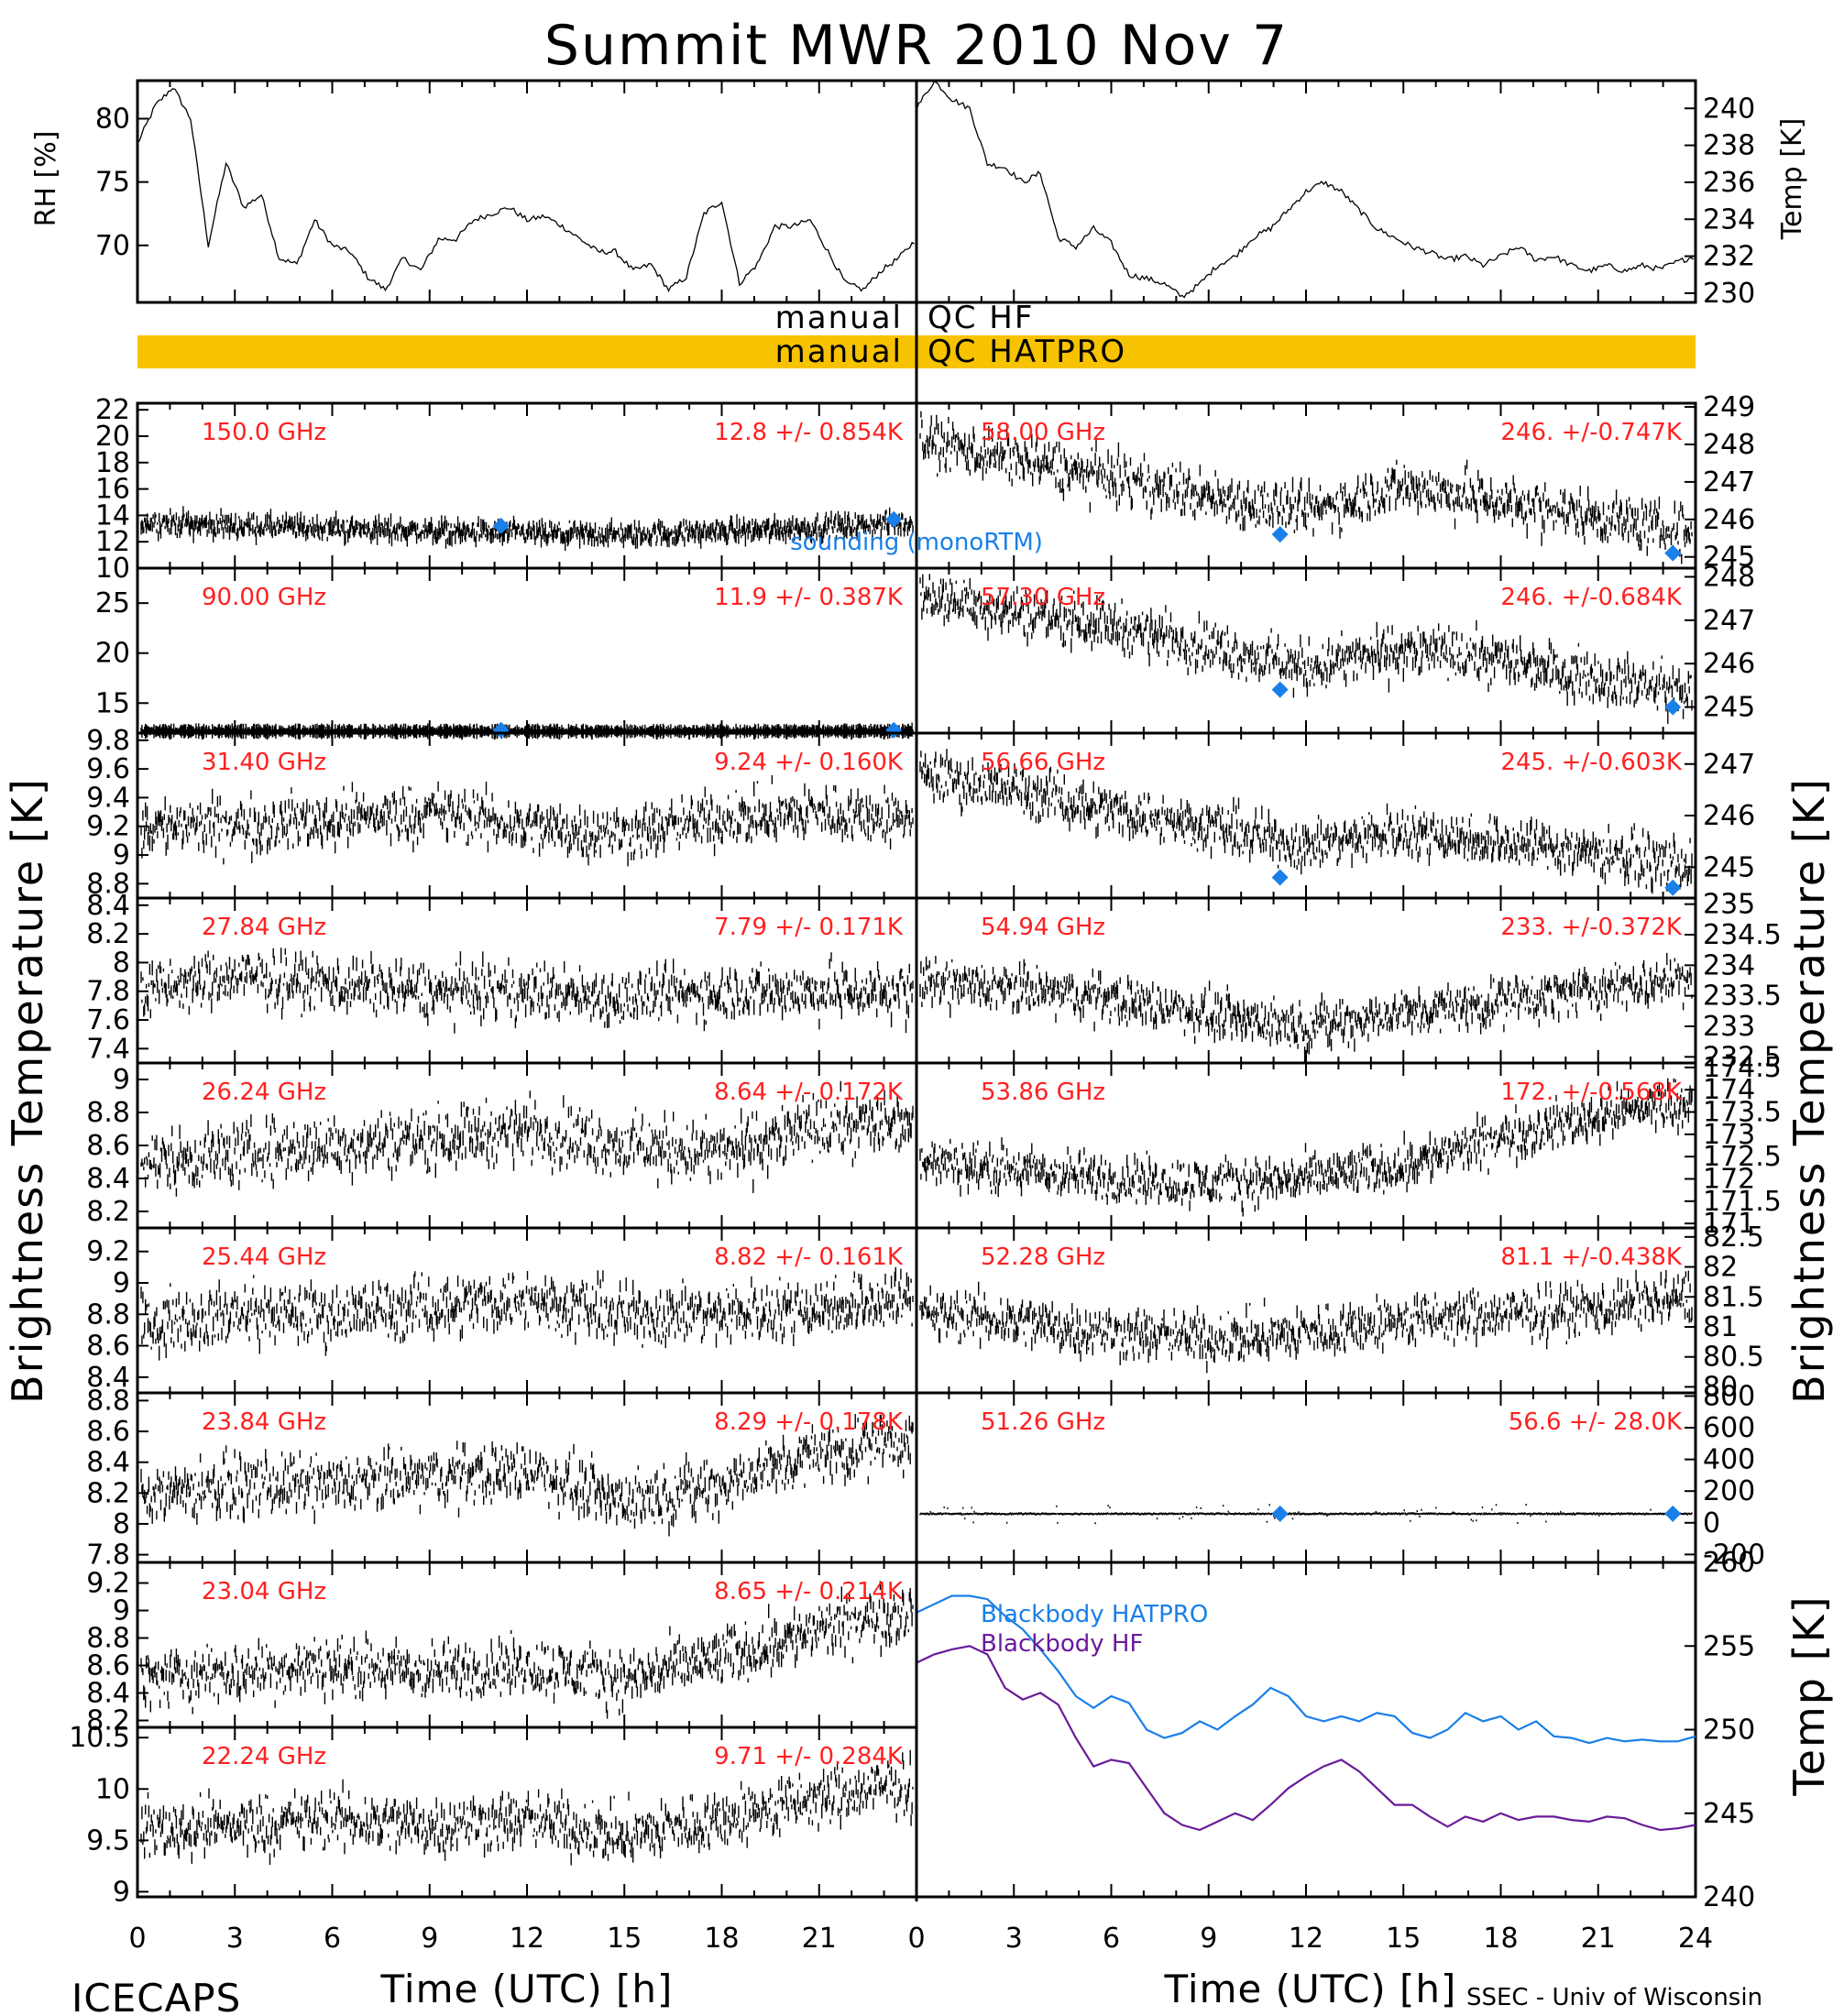 This screenshot has width=1833, height=2016. I want to click on mean-std-label: 12.8 +/- 0.854K, so click(809, 432).